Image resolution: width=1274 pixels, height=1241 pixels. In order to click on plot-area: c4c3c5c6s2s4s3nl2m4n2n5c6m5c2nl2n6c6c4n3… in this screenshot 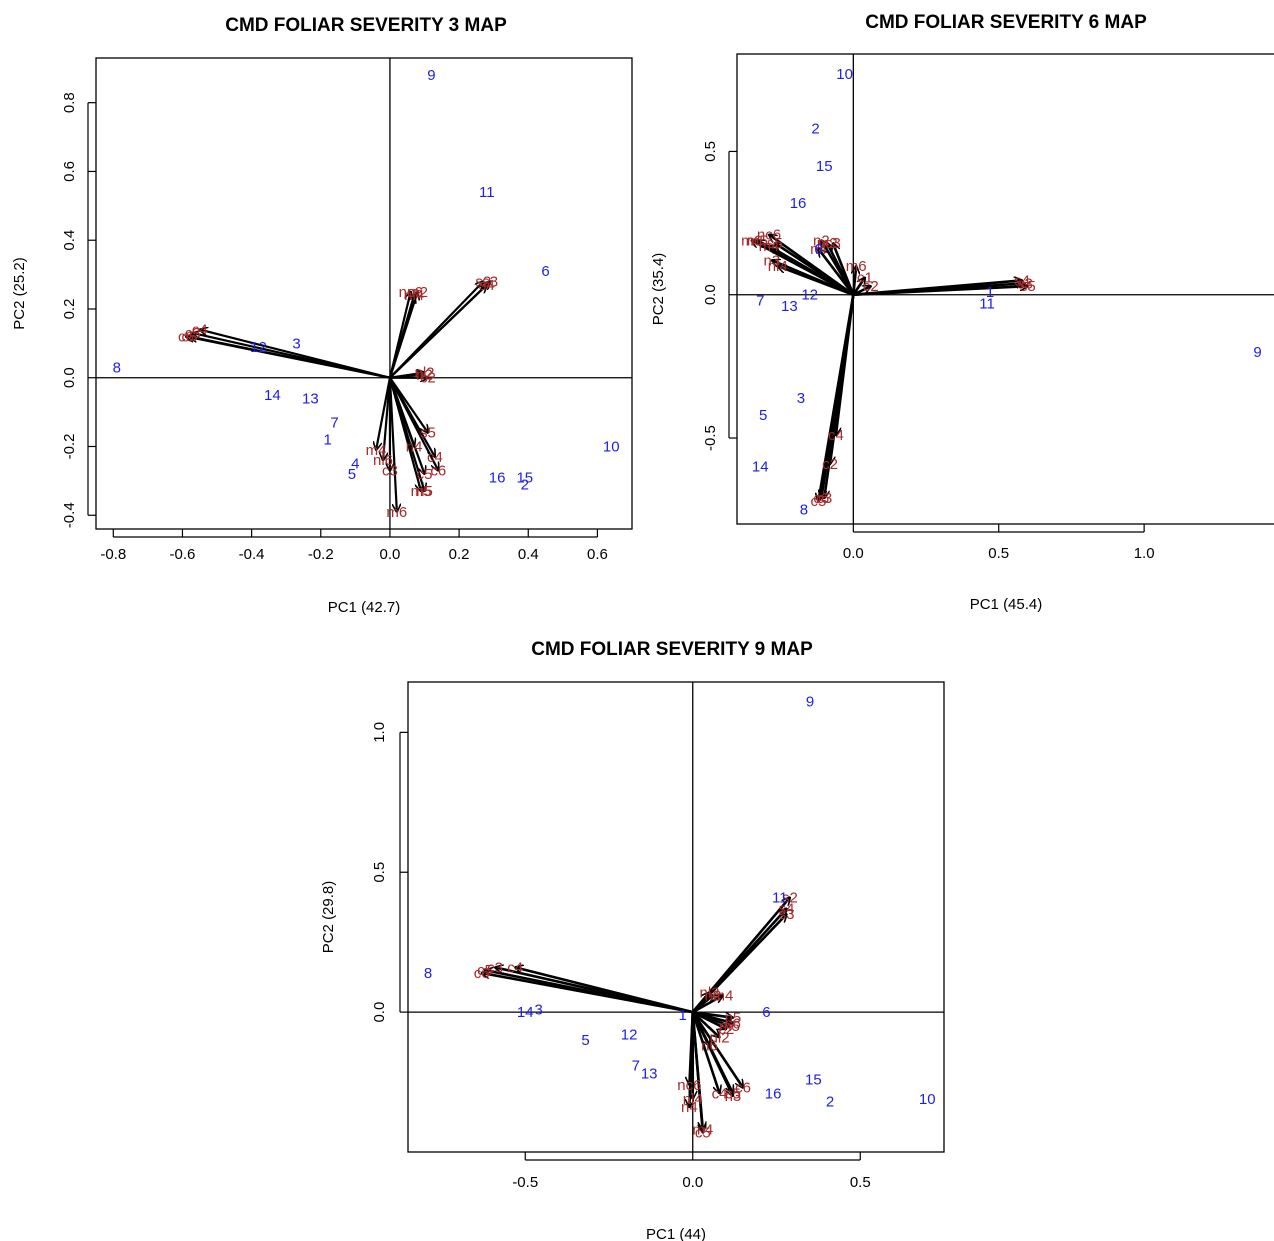, I will do `click(680, 918)`.